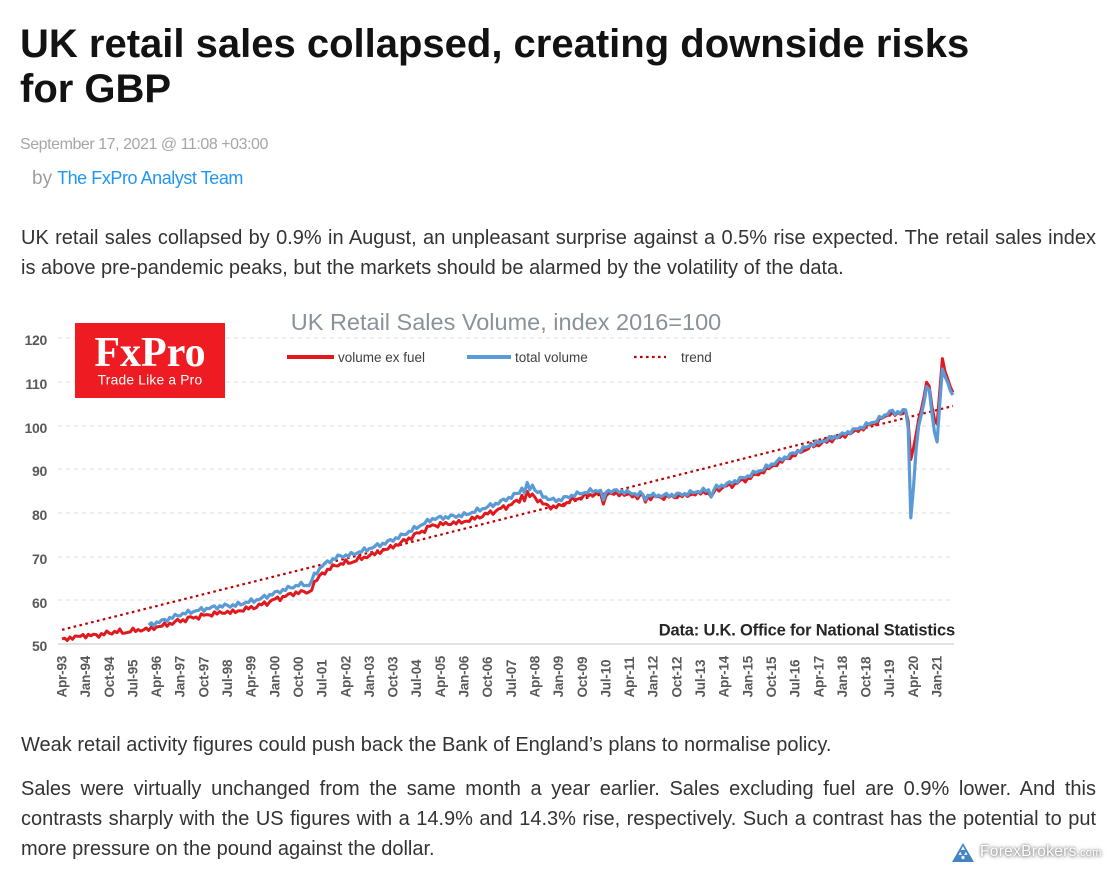  I want to click on svg-text: trend, so click(696, 357).